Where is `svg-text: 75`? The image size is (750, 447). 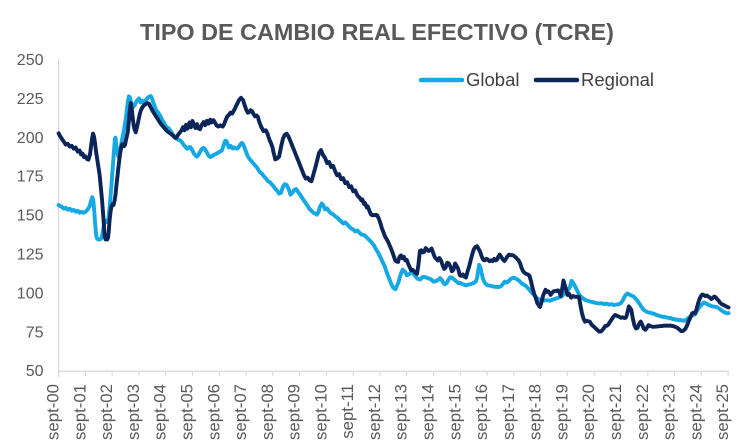 svg-text: 75 is located at coordinates (35, 332).